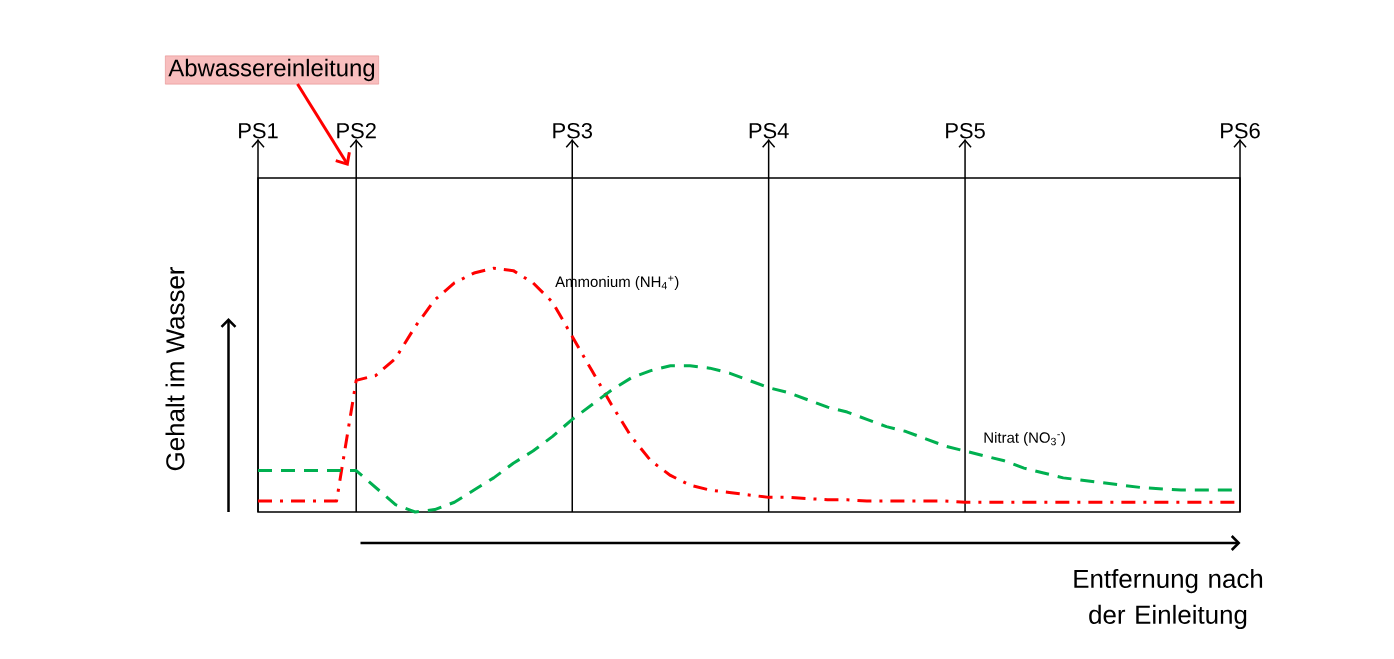  Describe the element at coordinates (769, 130) in the screenshot. I see `x-tick-label: PS4` at that location.